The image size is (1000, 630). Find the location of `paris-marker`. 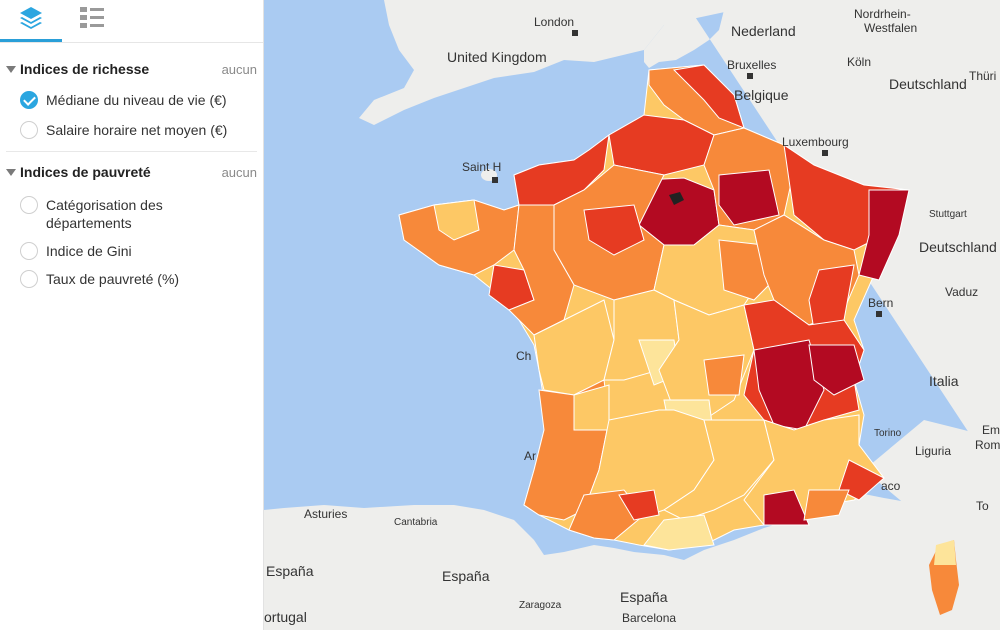

paris-marker is located at coordinates (676, 198).